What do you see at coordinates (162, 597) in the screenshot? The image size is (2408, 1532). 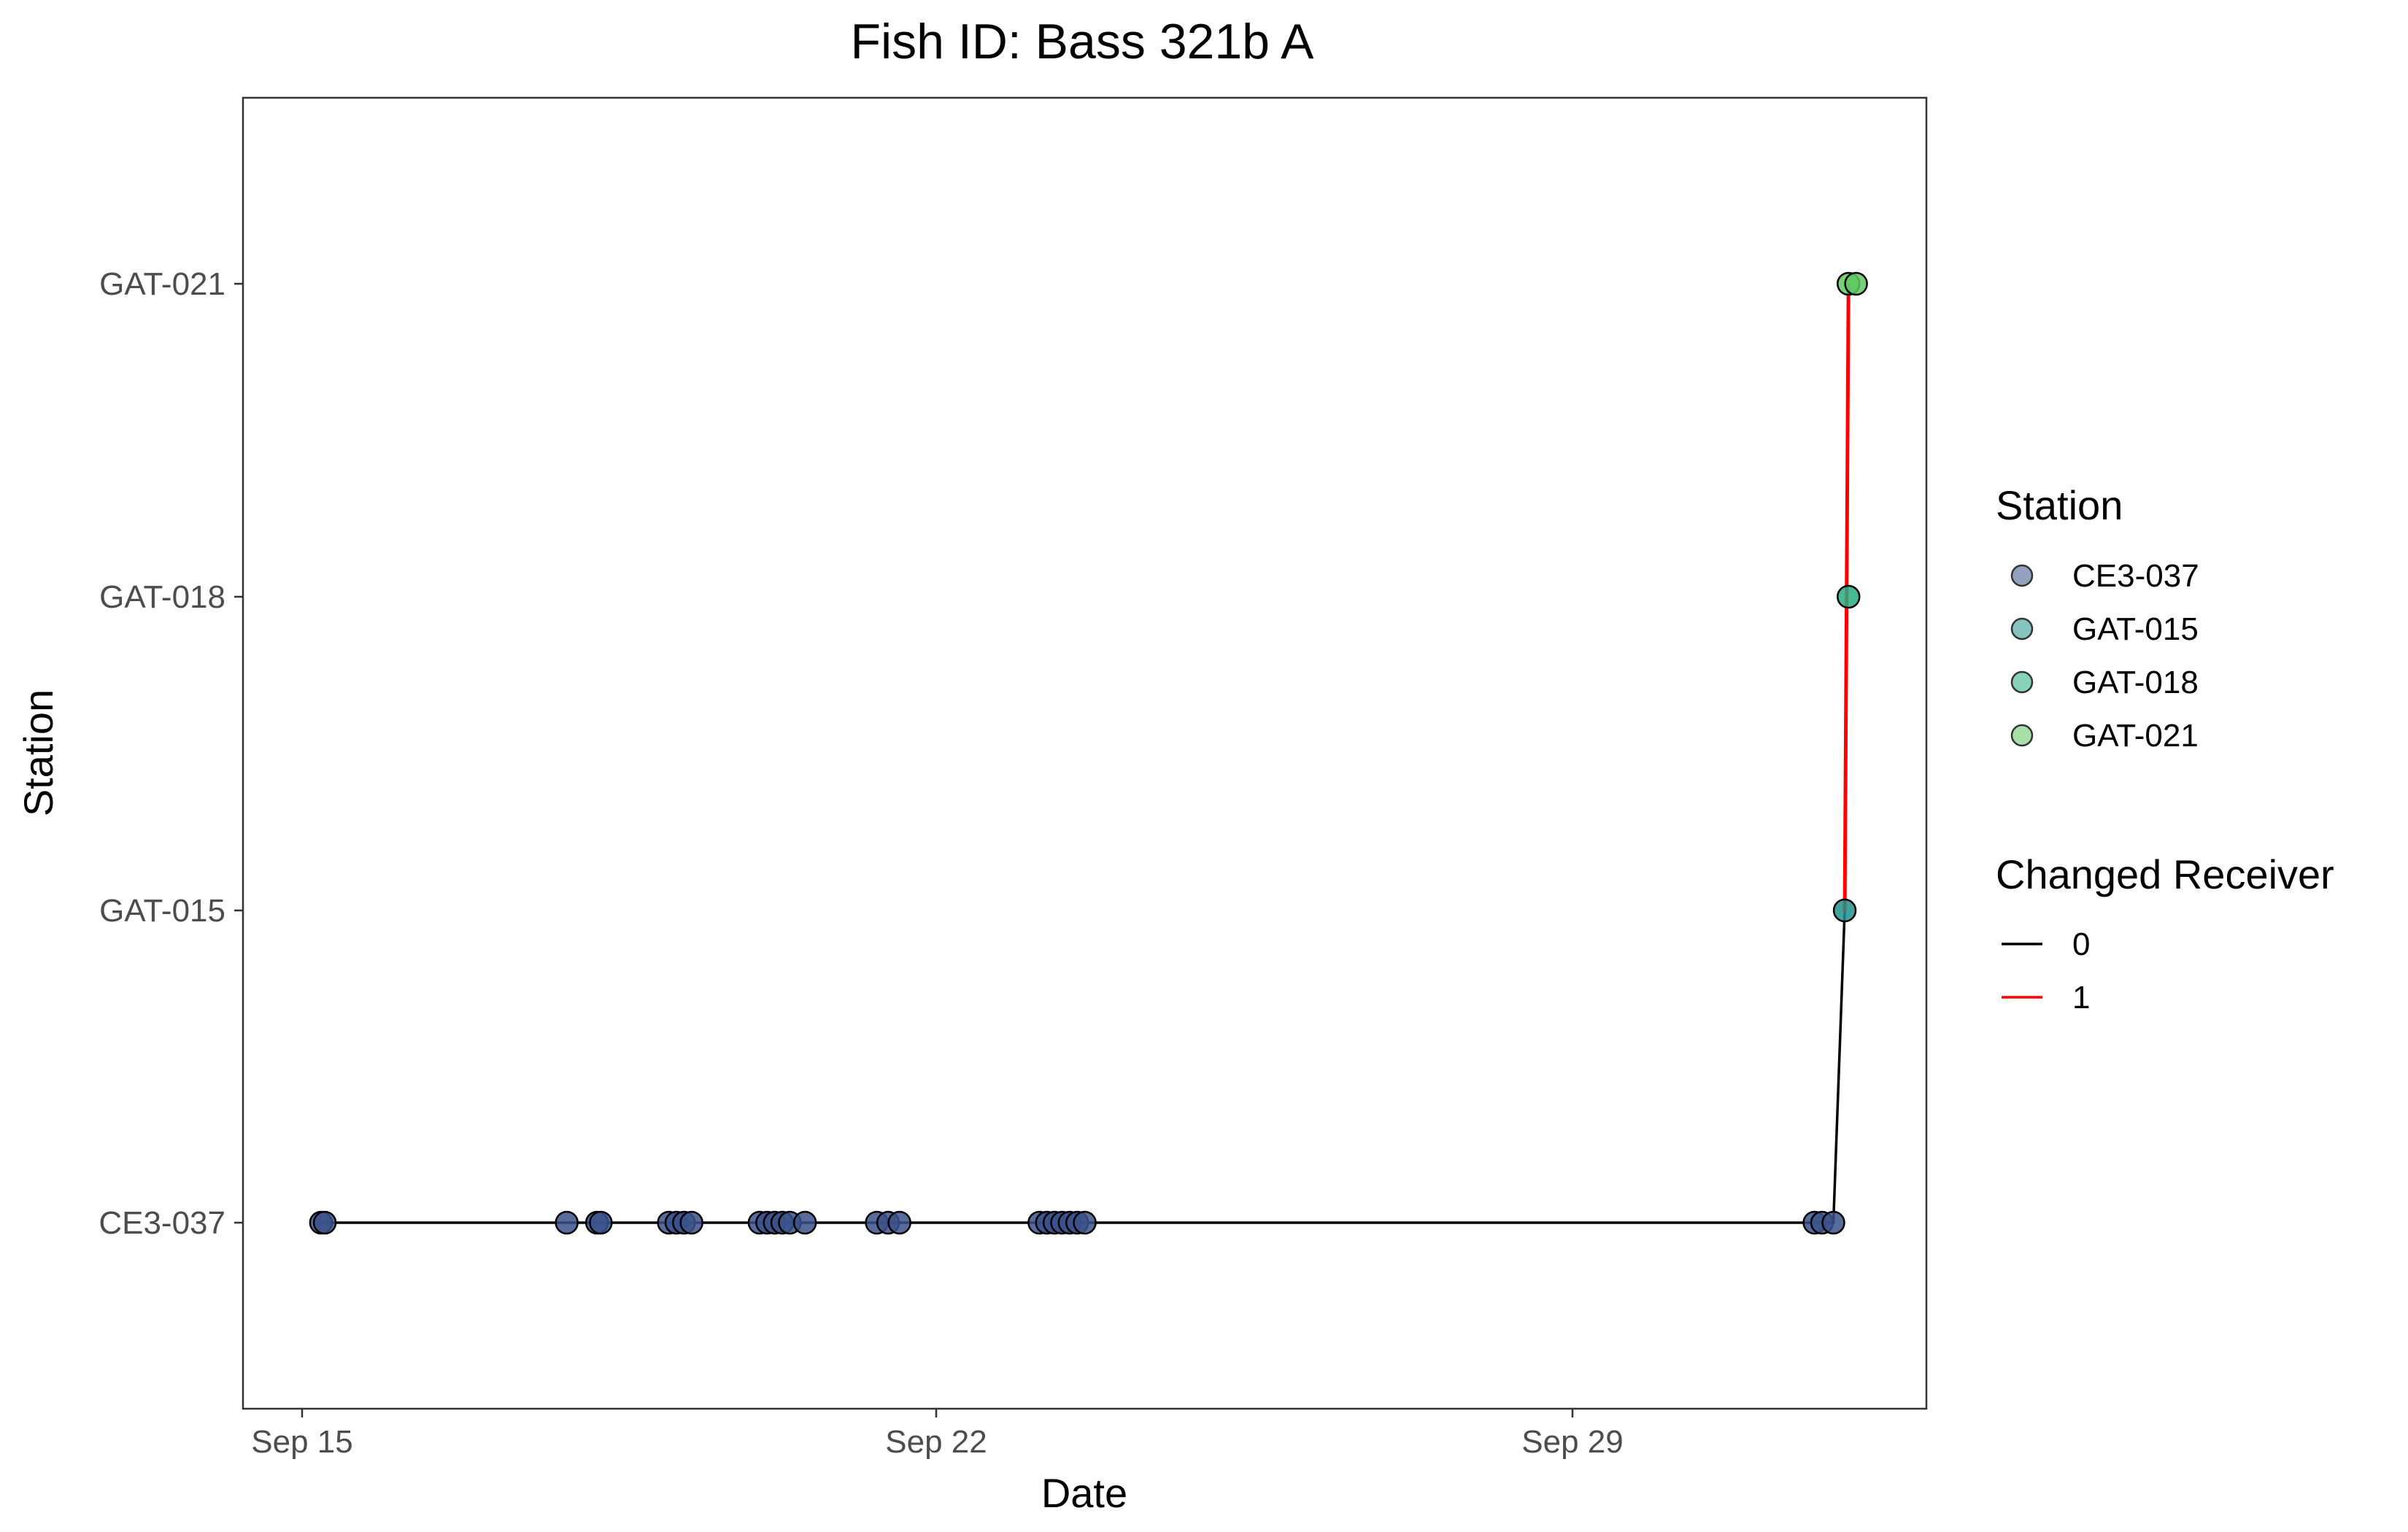 I see `y-tick-label-gat-018: GAT-018` at bounding box center [162, 597].